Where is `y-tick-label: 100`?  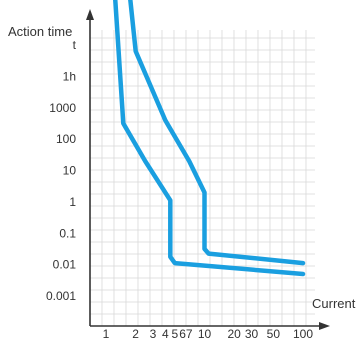 y-tick-label: 100 is located at coordinates (66, 139).